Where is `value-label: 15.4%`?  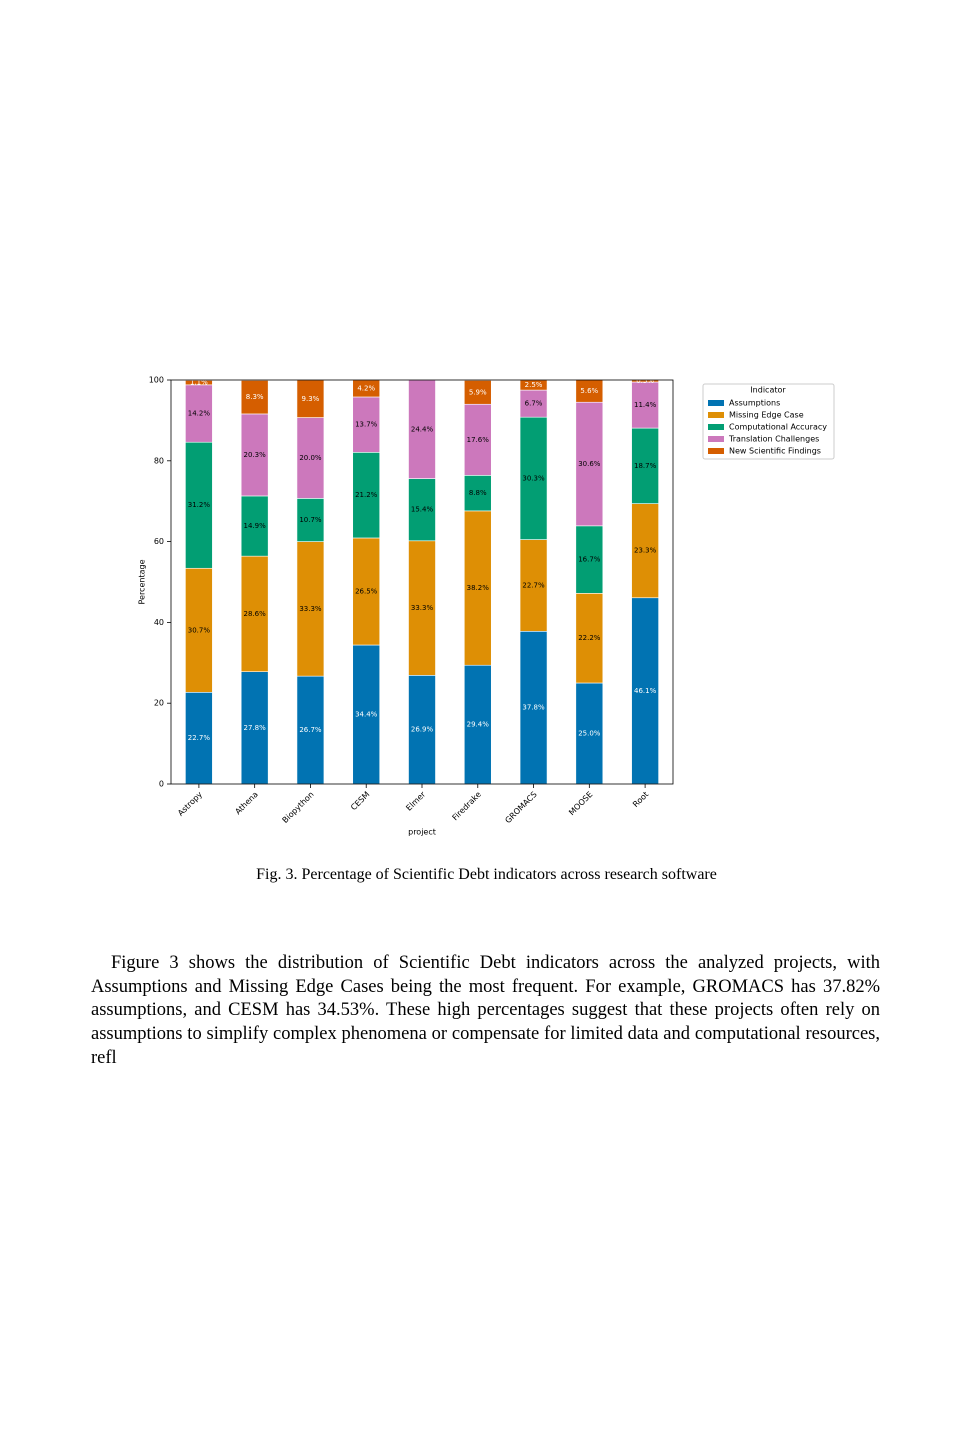
value-label: 15.4% is located at coordinates (422, 510).